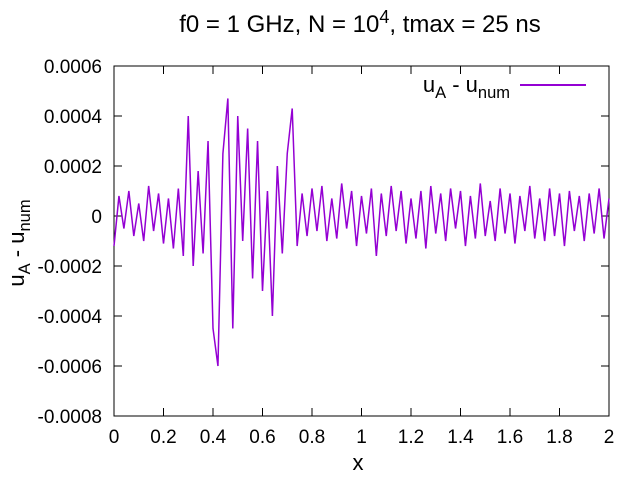 Image resolution: width=640 pixels, height=485 pixels. What do you see at coordinates (73, 67) in the screenshot?
I see `y-tick-label: 0.0006` at bounding box center [73, 67].